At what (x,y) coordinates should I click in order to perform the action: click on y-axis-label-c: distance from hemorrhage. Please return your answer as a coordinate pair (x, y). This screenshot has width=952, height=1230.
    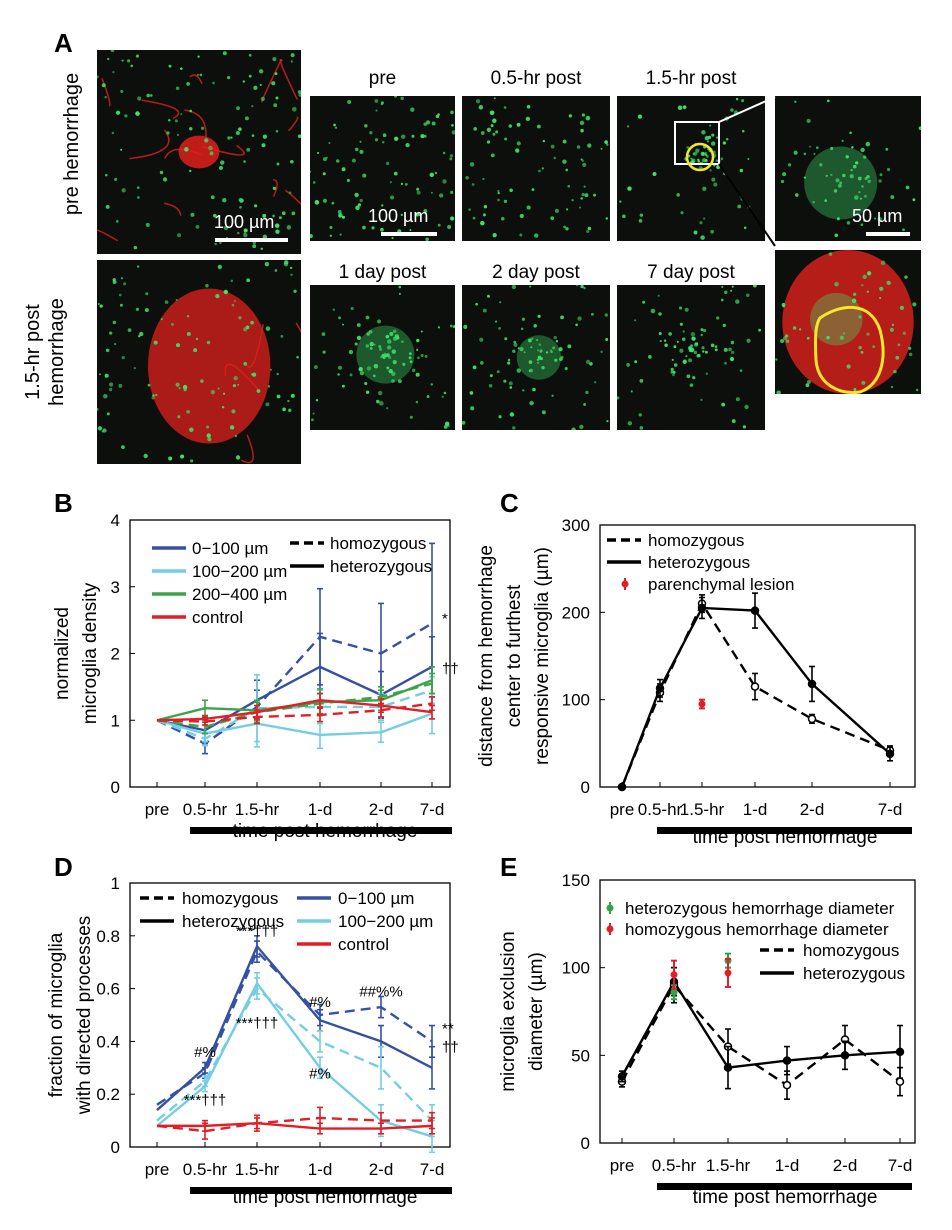
    Looking at the image, I should click on (486, 656).